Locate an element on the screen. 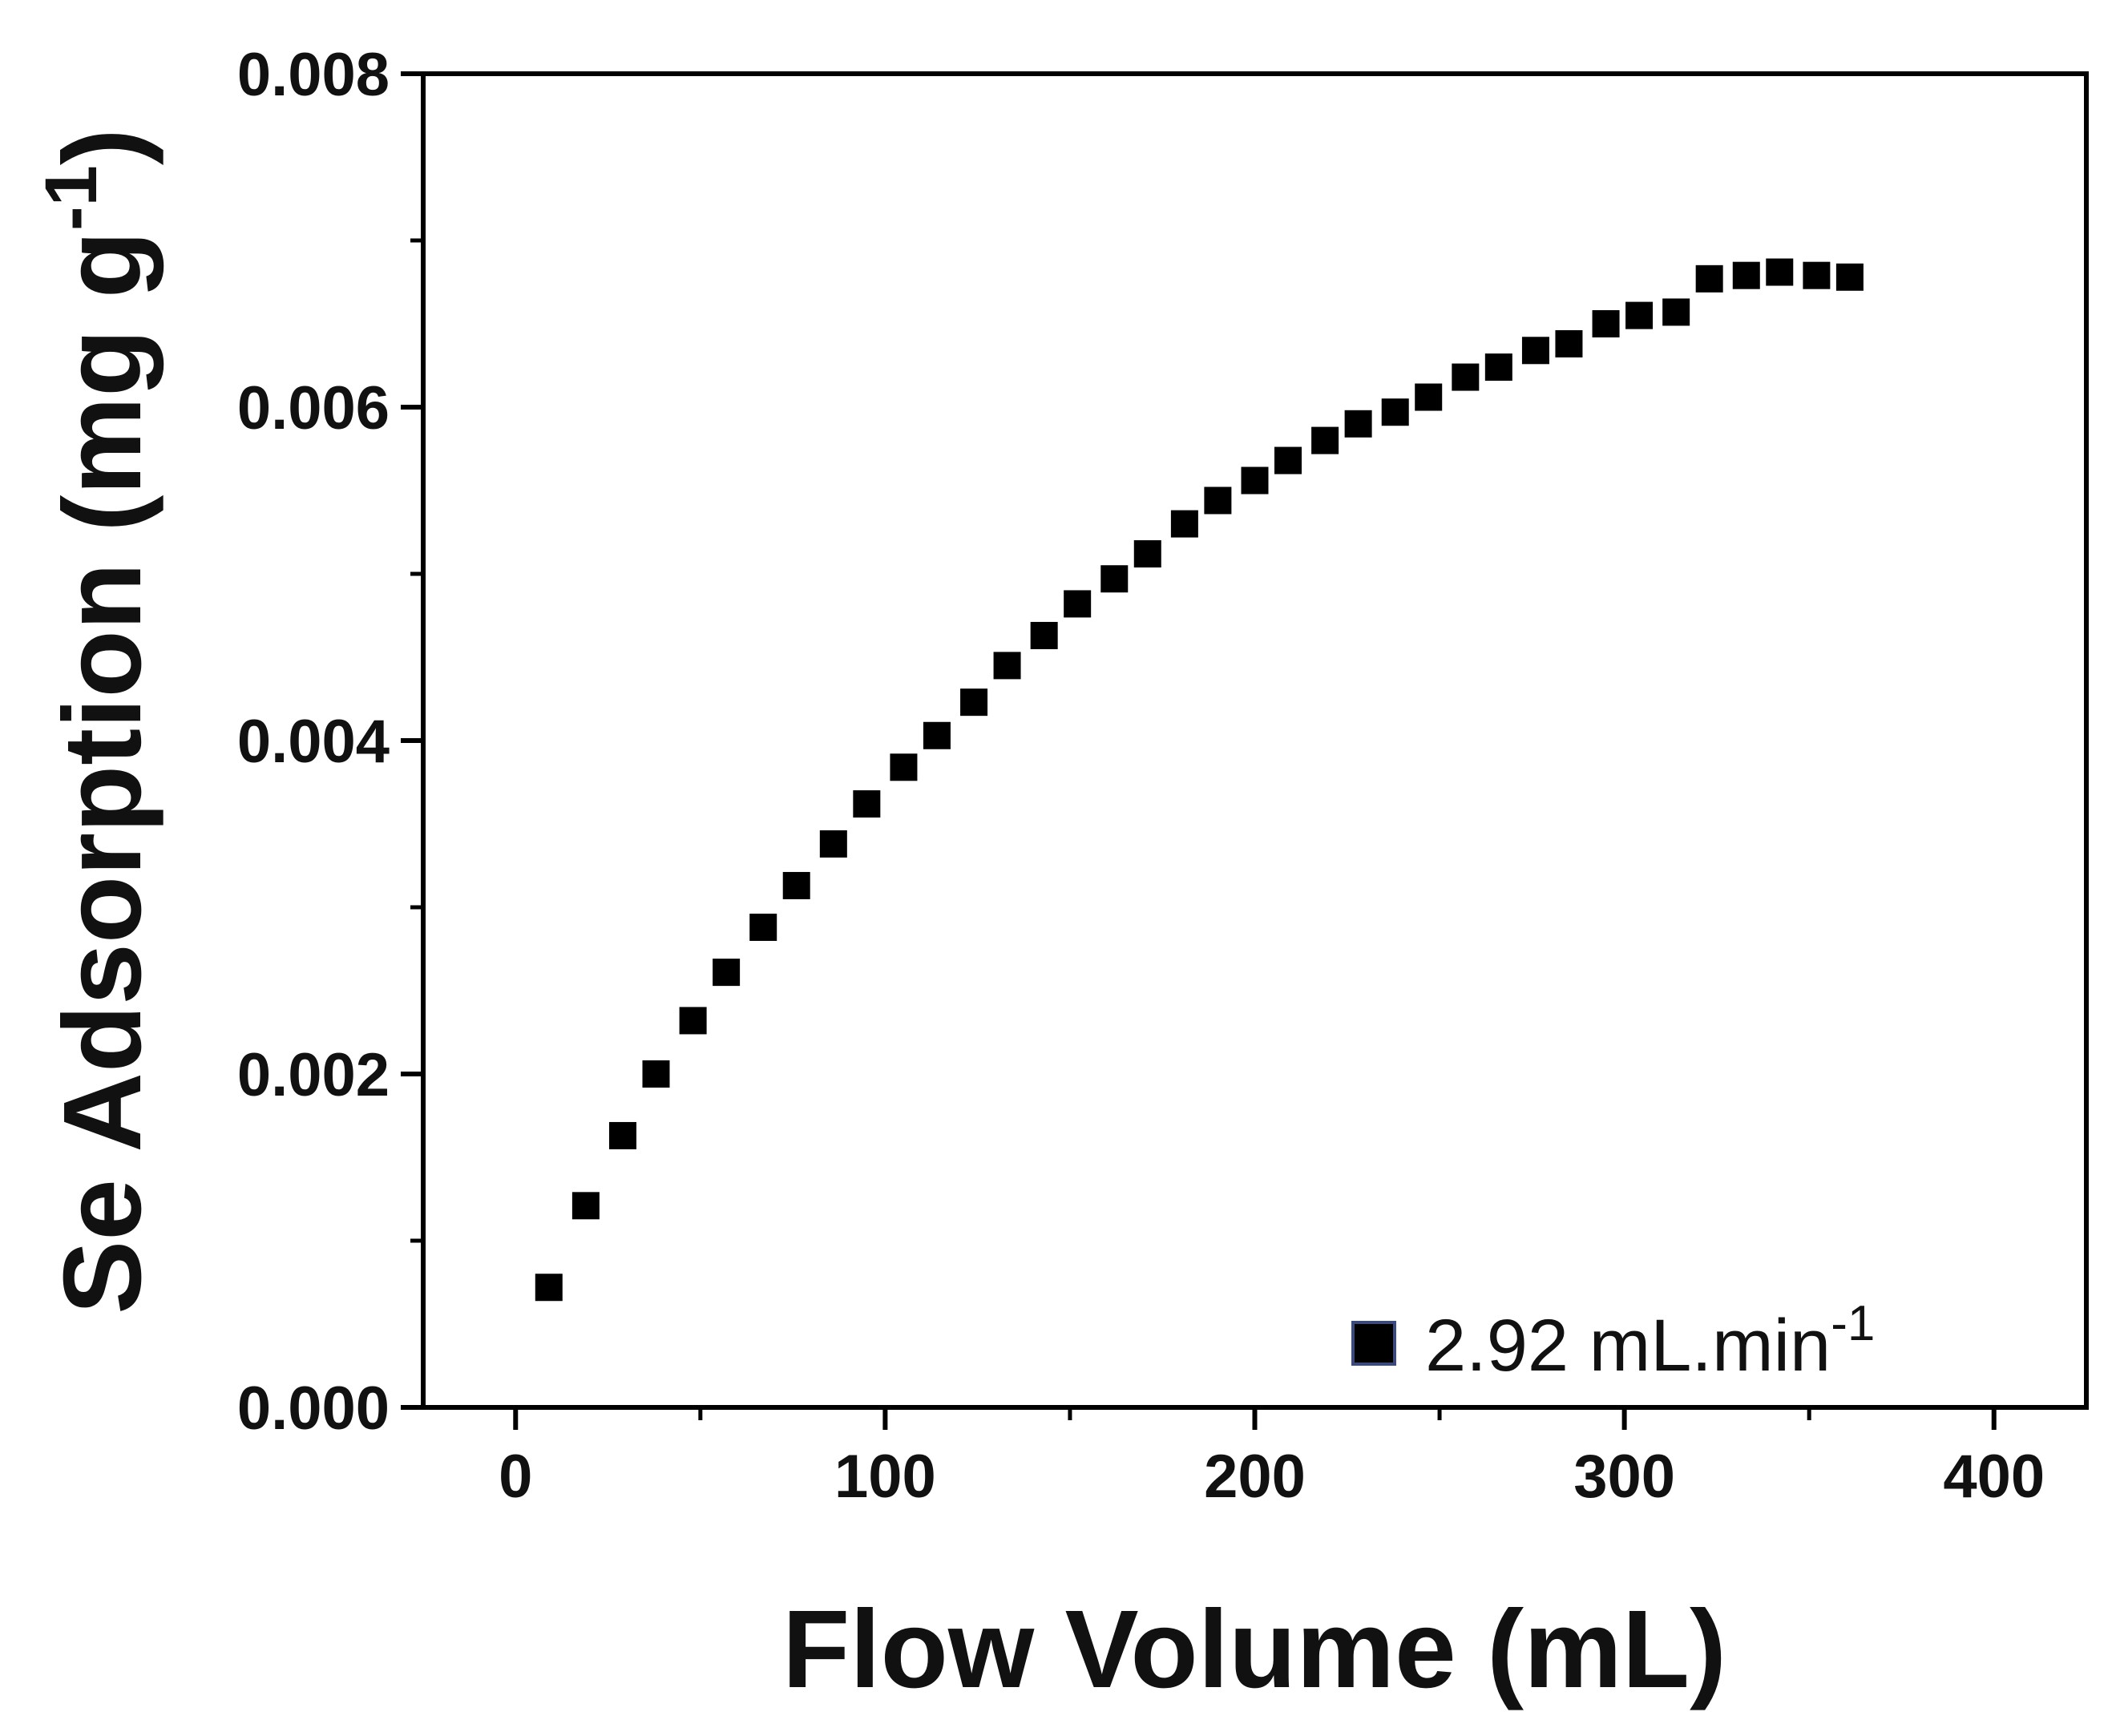  y-axis-title-main: Se Adsorption (mg g is located at coordinates (102, 772).